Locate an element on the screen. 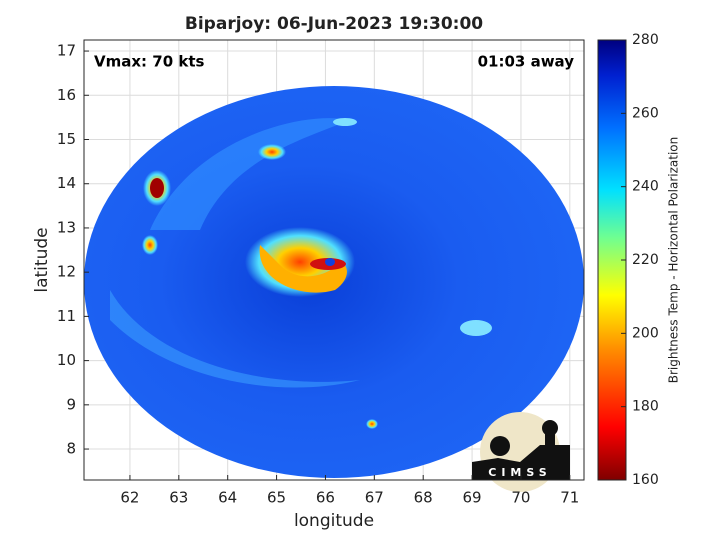  y-tick-label: 15 is located at coordinates (66, 139).